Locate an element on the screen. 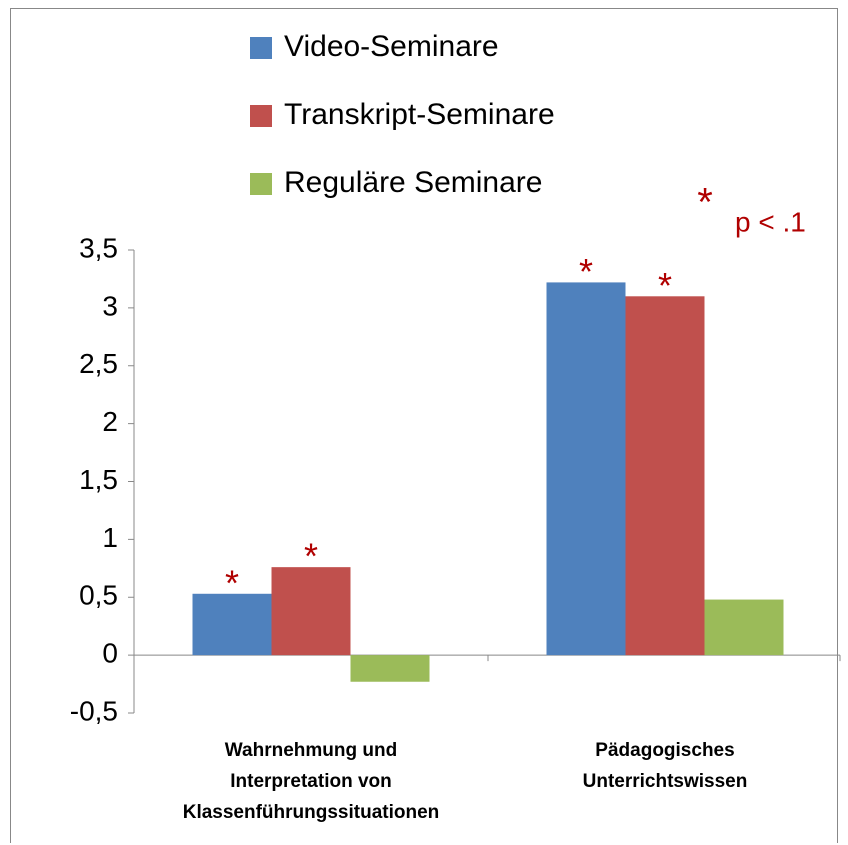 This screenshot has width=848, height=845. significance-note: p < .1 is located at coordinates (770, 221).